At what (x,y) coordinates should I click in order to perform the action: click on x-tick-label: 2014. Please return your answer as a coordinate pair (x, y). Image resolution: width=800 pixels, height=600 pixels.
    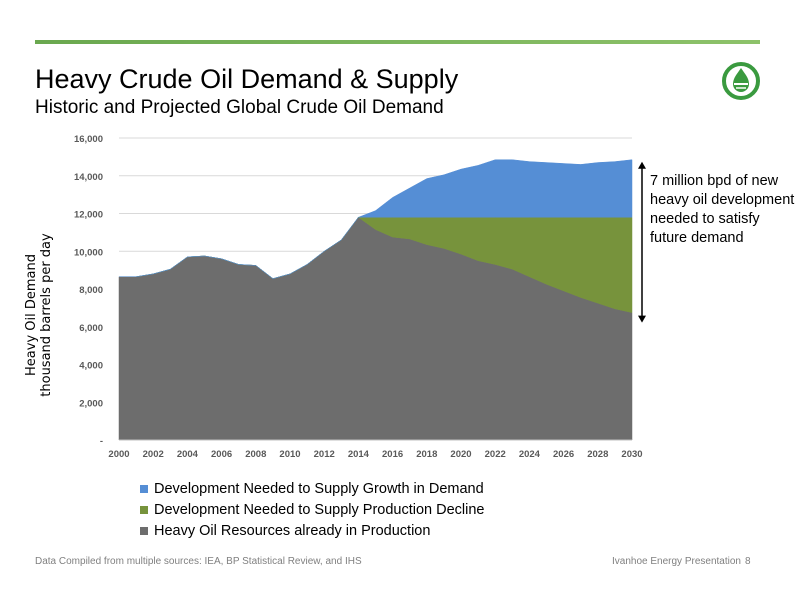
    Looking at the image, I should click on (359, 454).